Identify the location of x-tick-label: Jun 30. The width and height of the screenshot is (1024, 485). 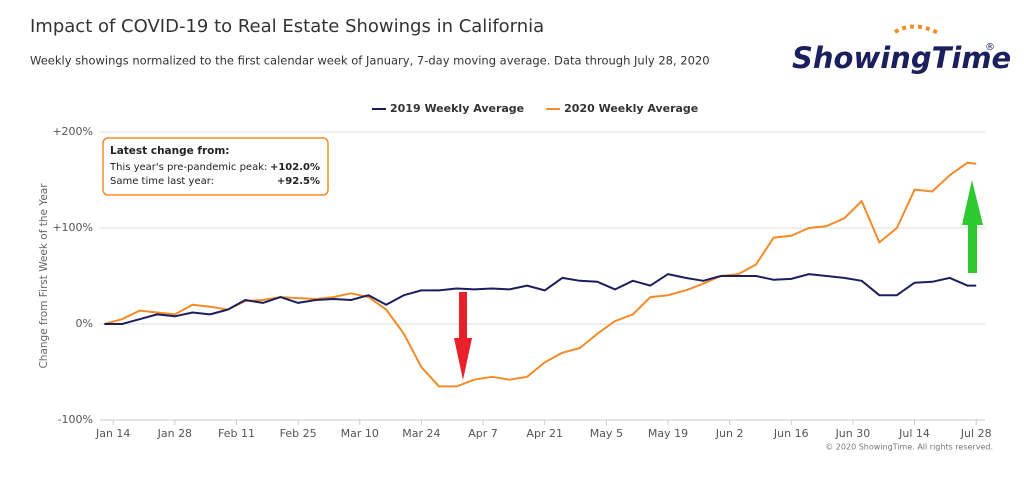
(853, 433).